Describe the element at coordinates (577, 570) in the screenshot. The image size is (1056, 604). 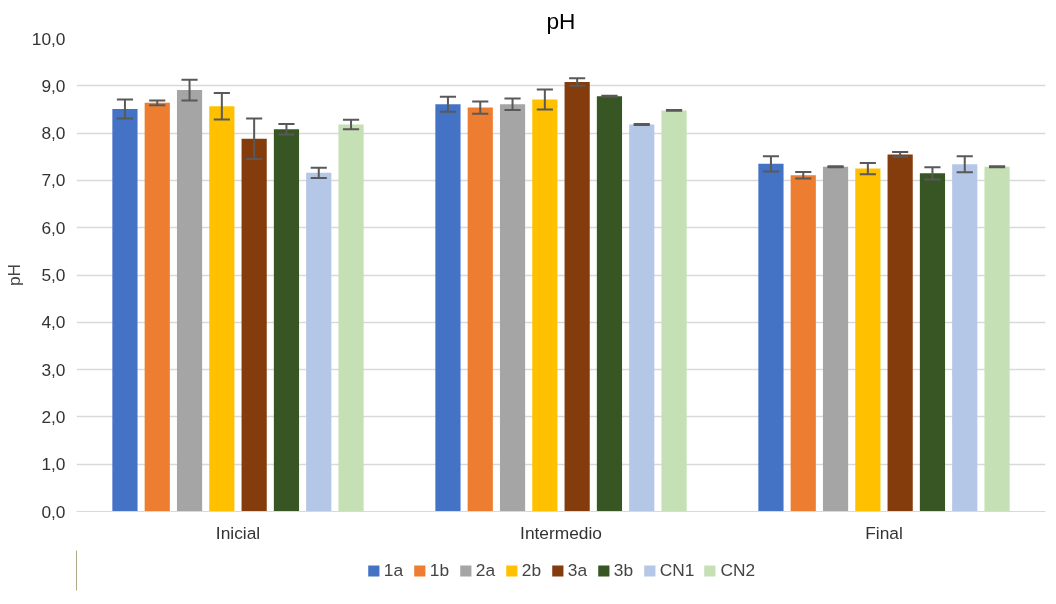
I see `legend-label: 3a` at that location.